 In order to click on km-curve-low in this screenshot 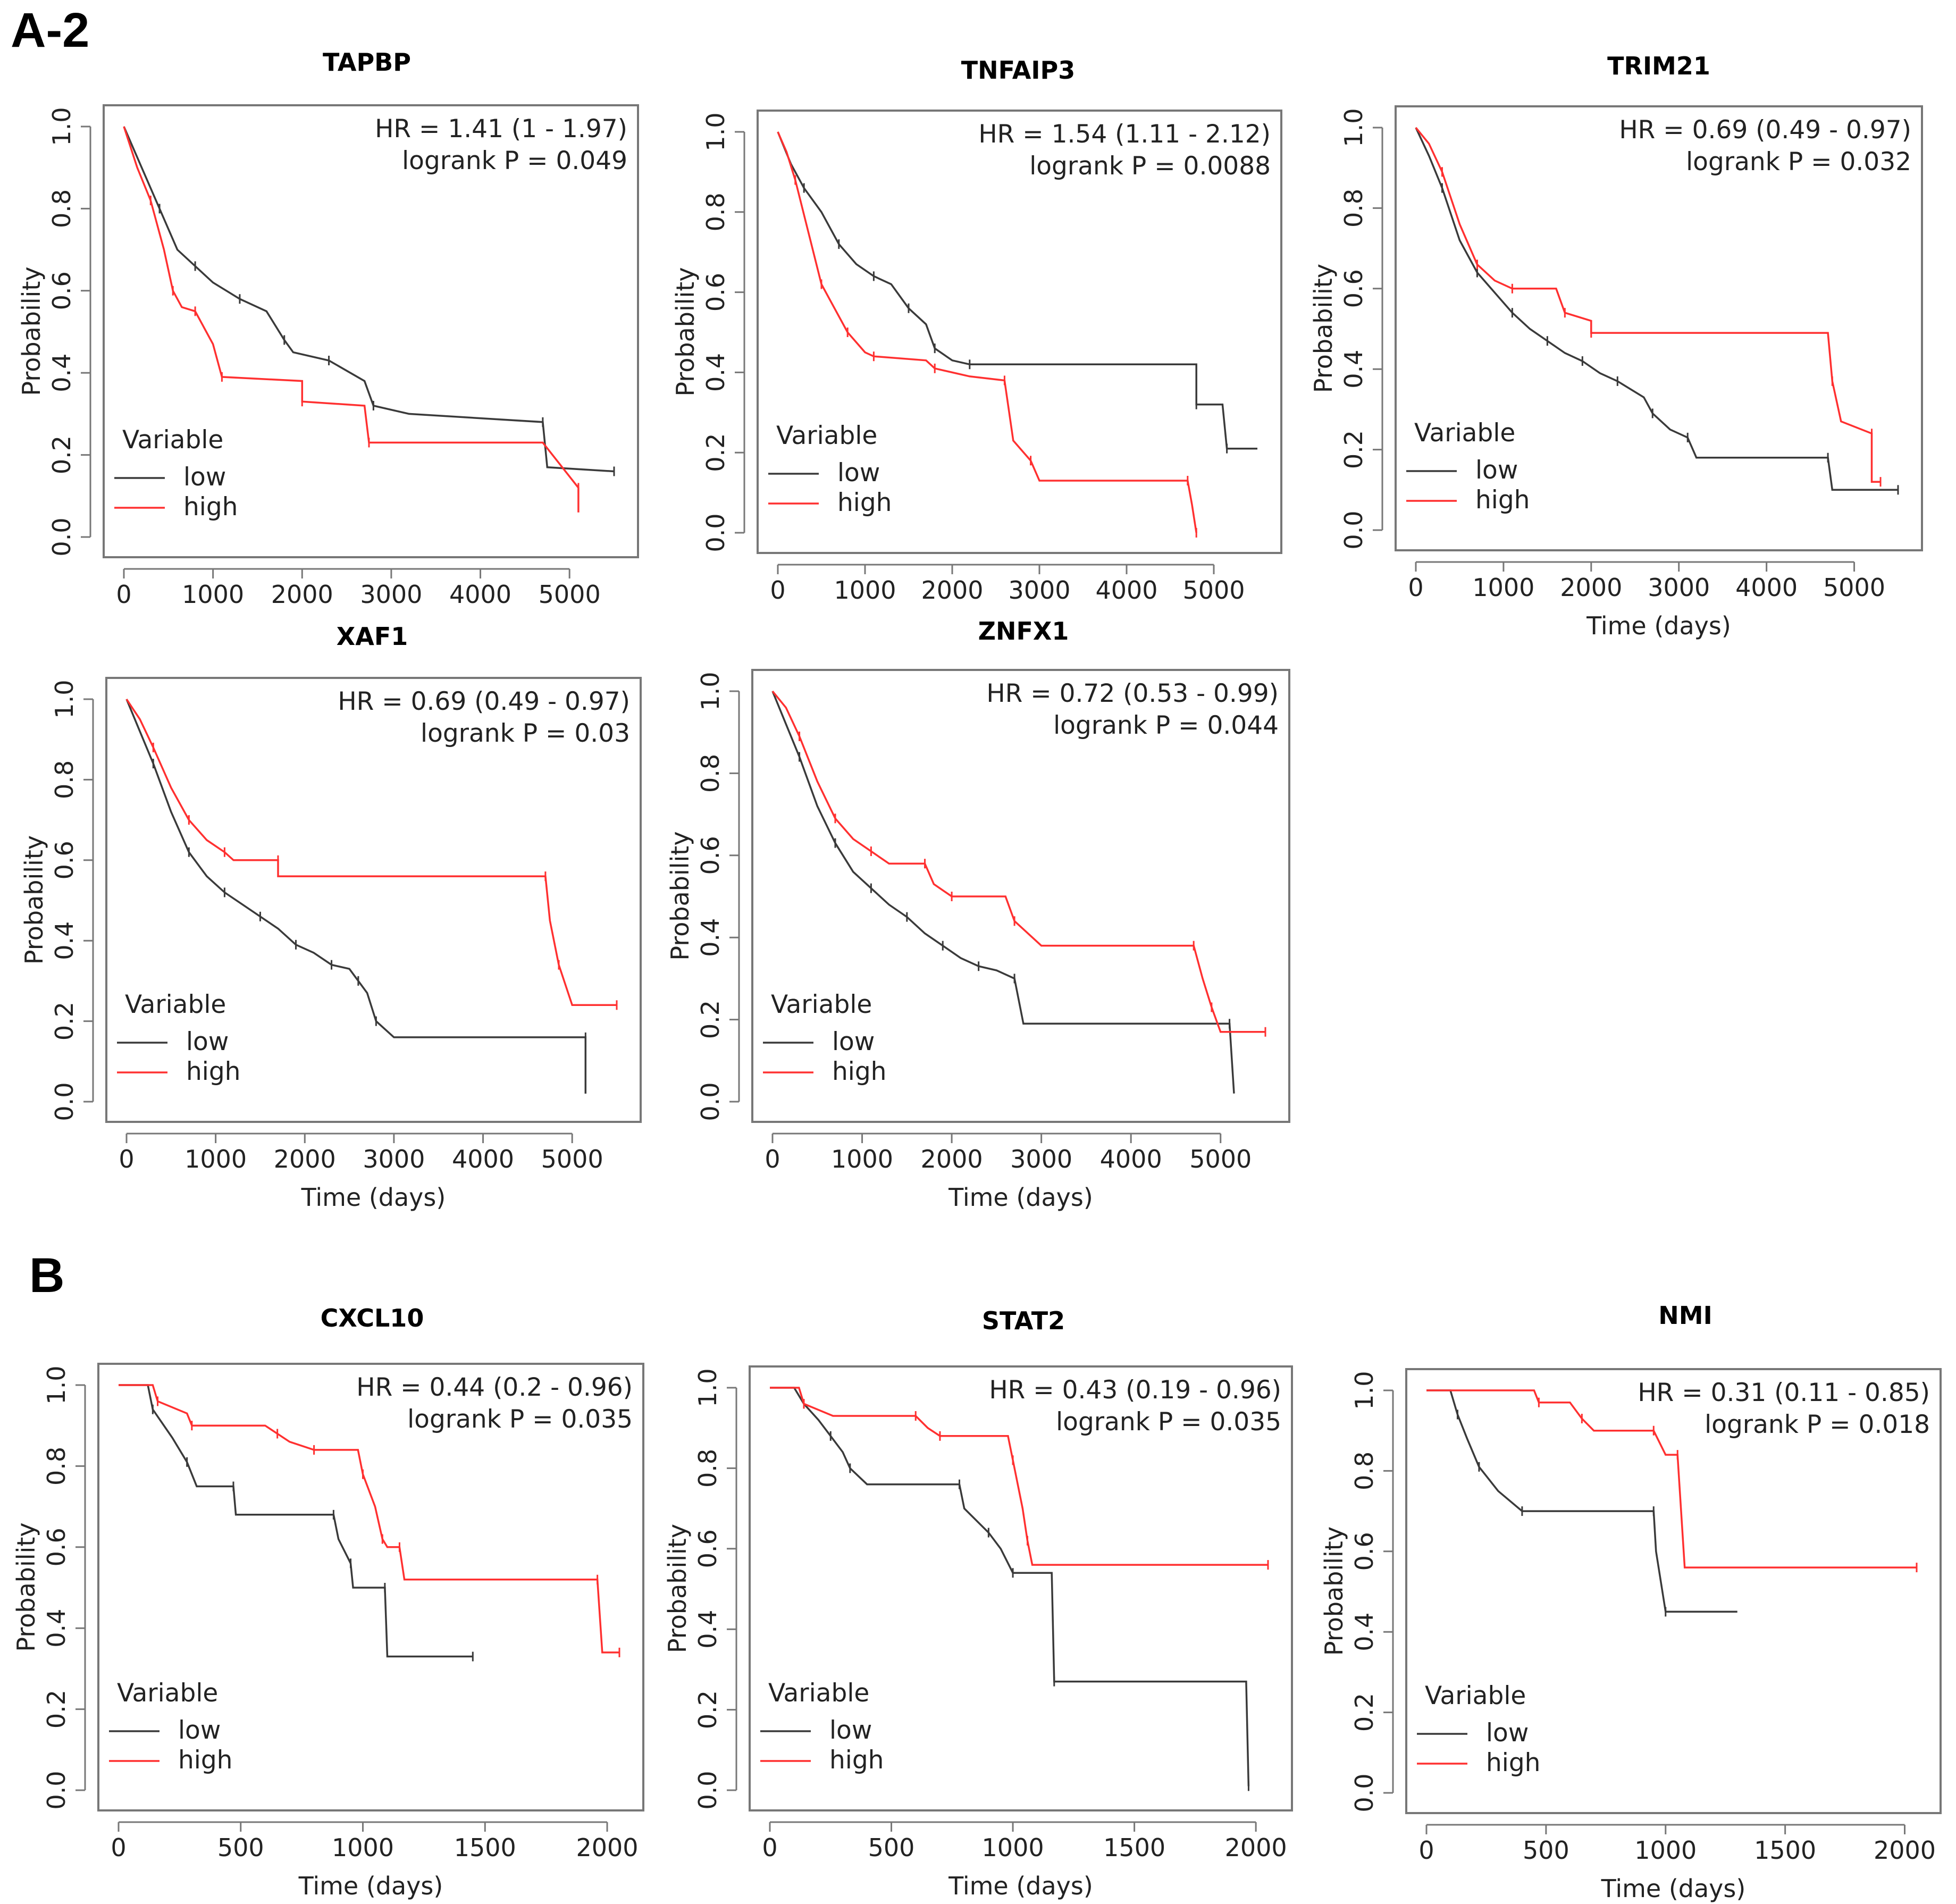, I will do `click(296, 1521)`.